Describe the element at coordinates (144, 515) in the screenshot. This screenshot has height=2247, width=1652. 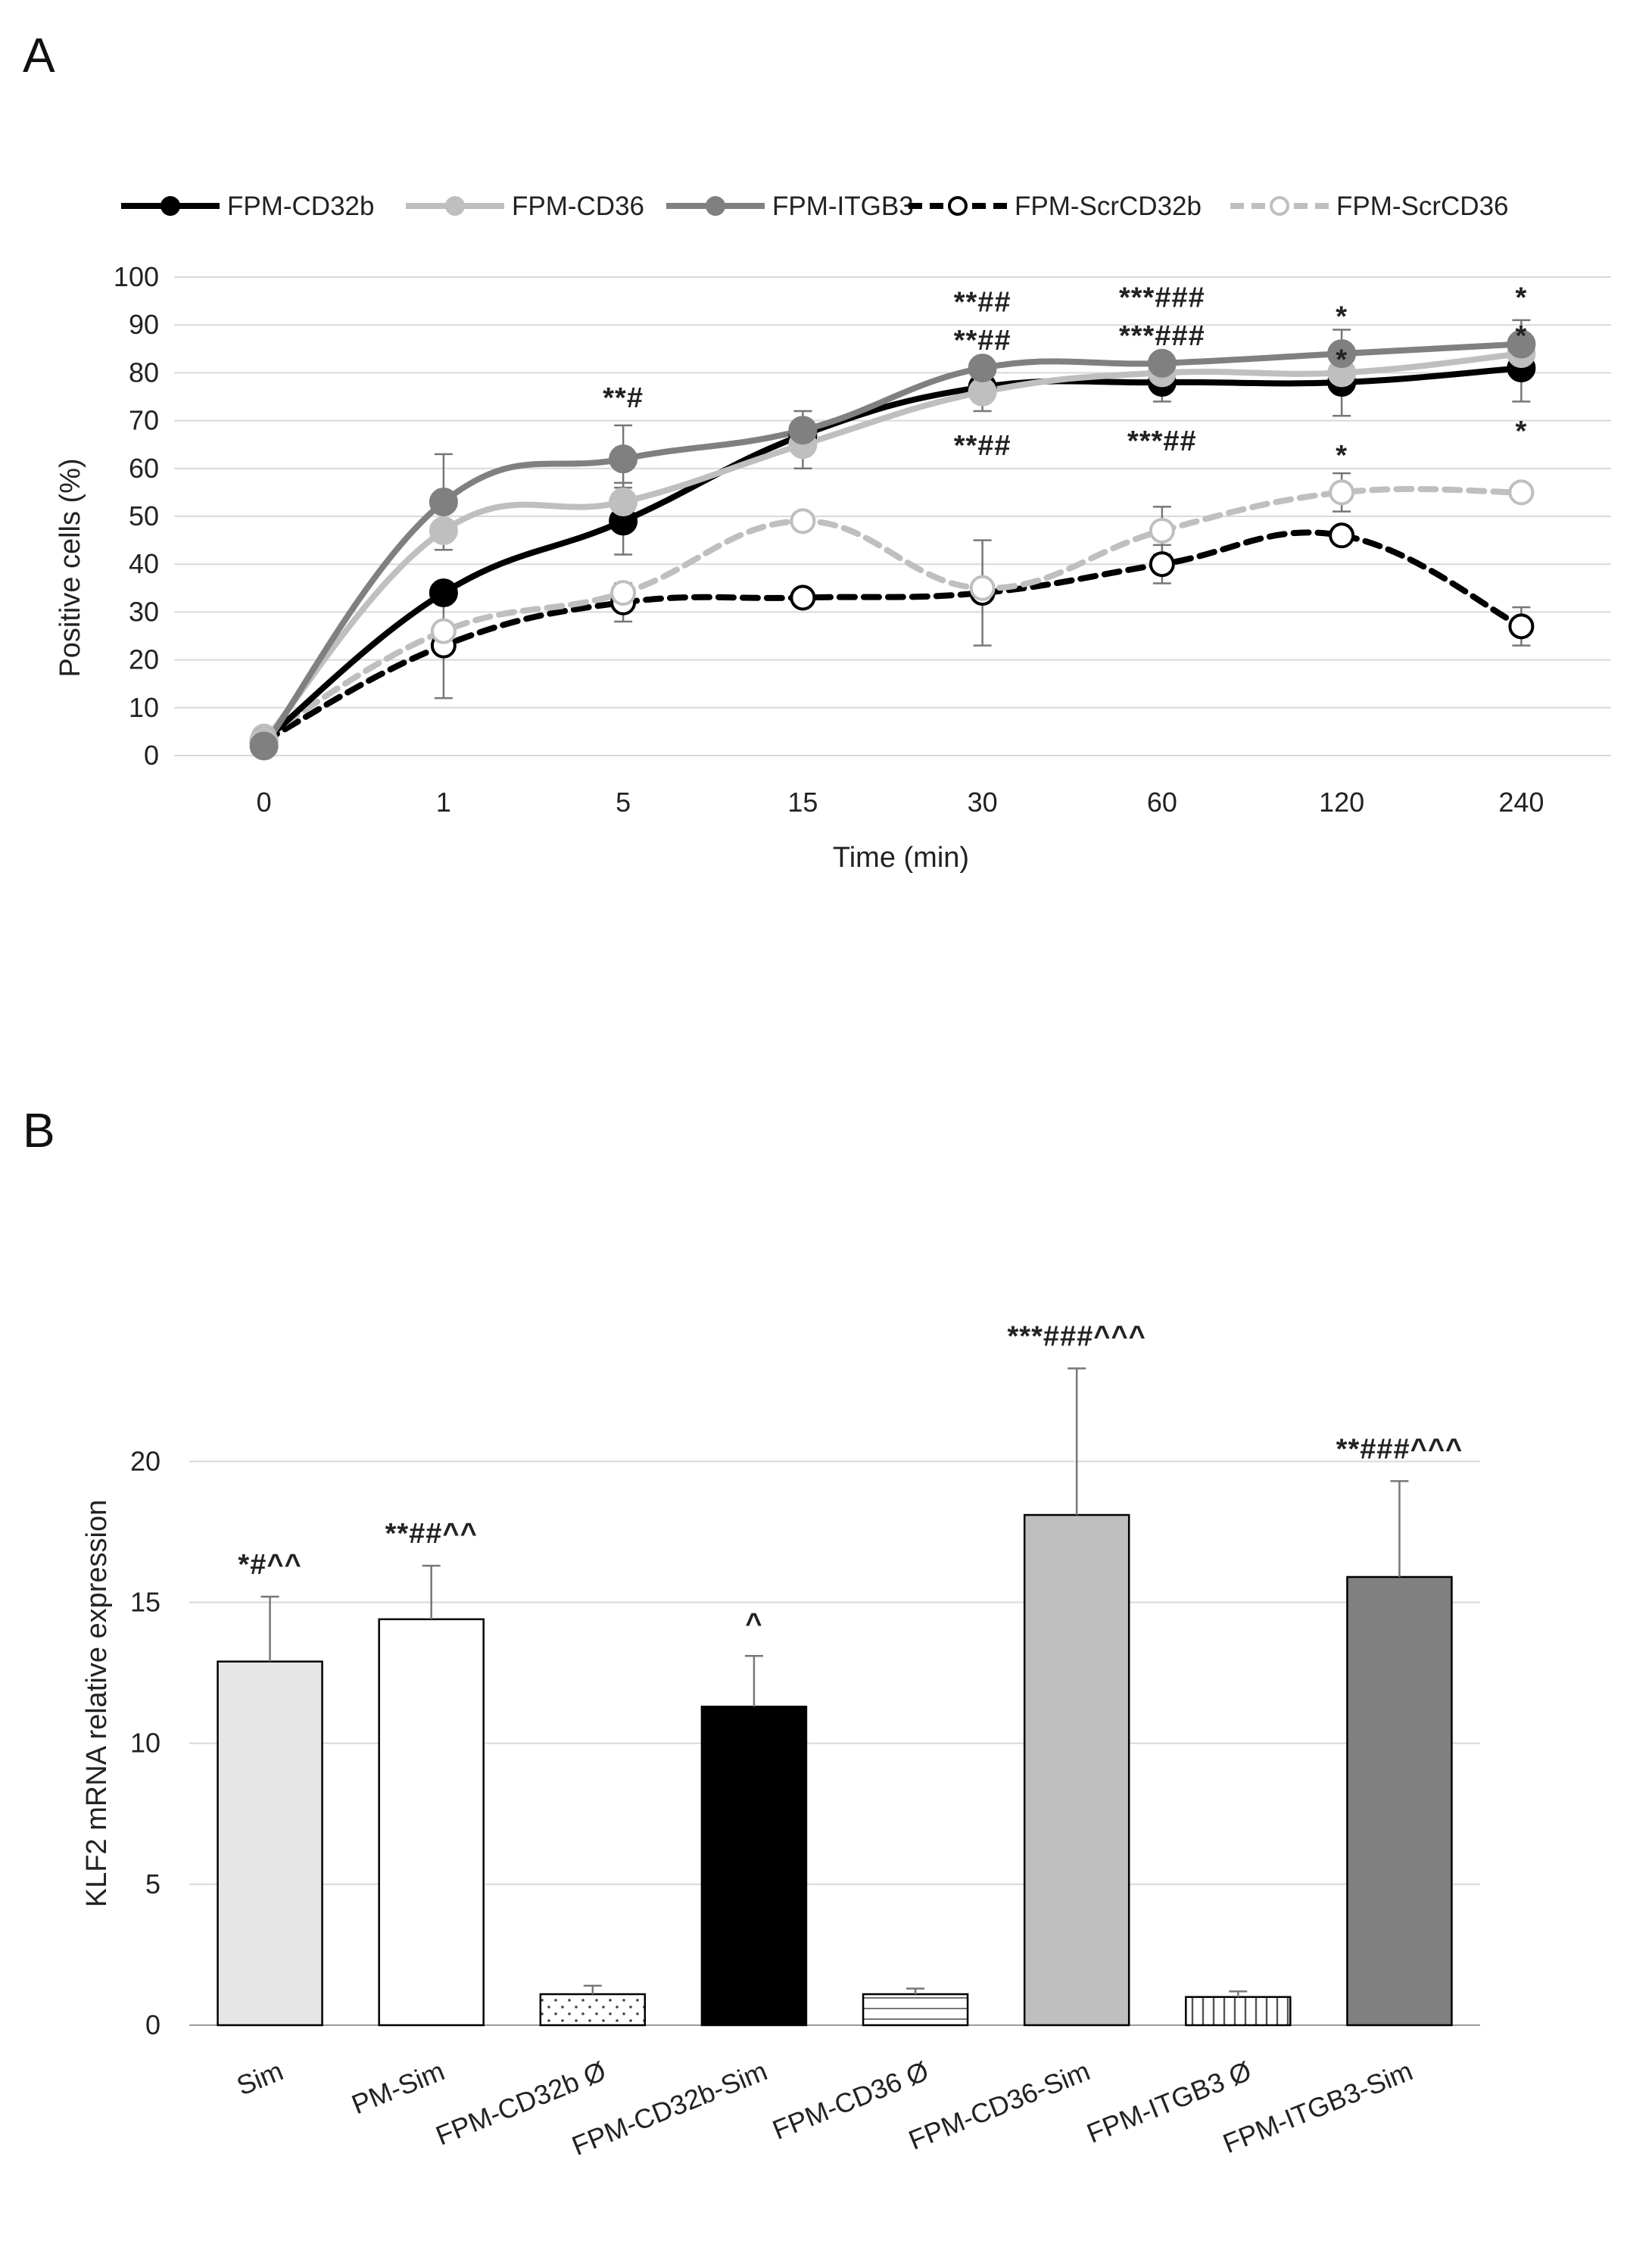
I see `panel-a-y-tick: 50` at that location.